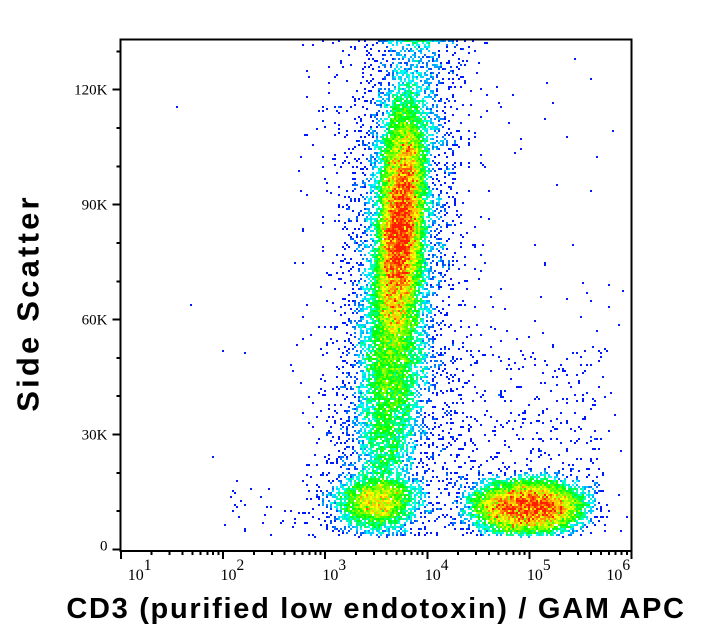 The image size is (709, 641). Describe the element at coordinates (28, 303) in the screenshot. I see `svg-text: Side Scatter` at that location.